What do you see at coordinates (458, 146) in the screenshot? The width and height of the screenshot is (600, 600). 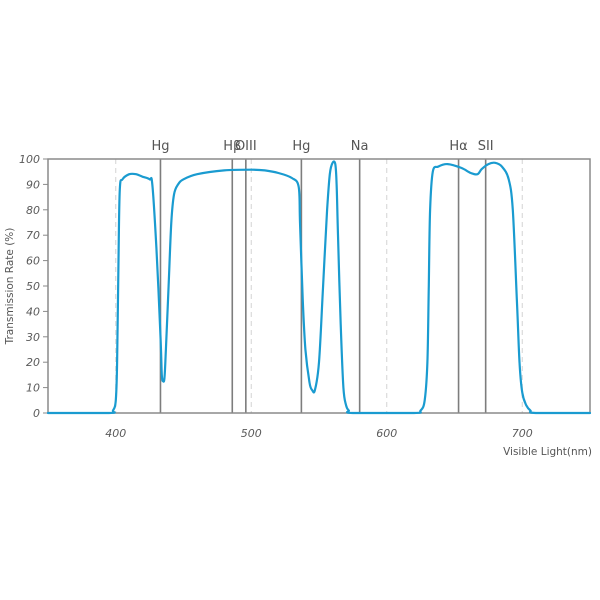 I see `emission-line-label-5: Hα` at bounding box center [458, 146].